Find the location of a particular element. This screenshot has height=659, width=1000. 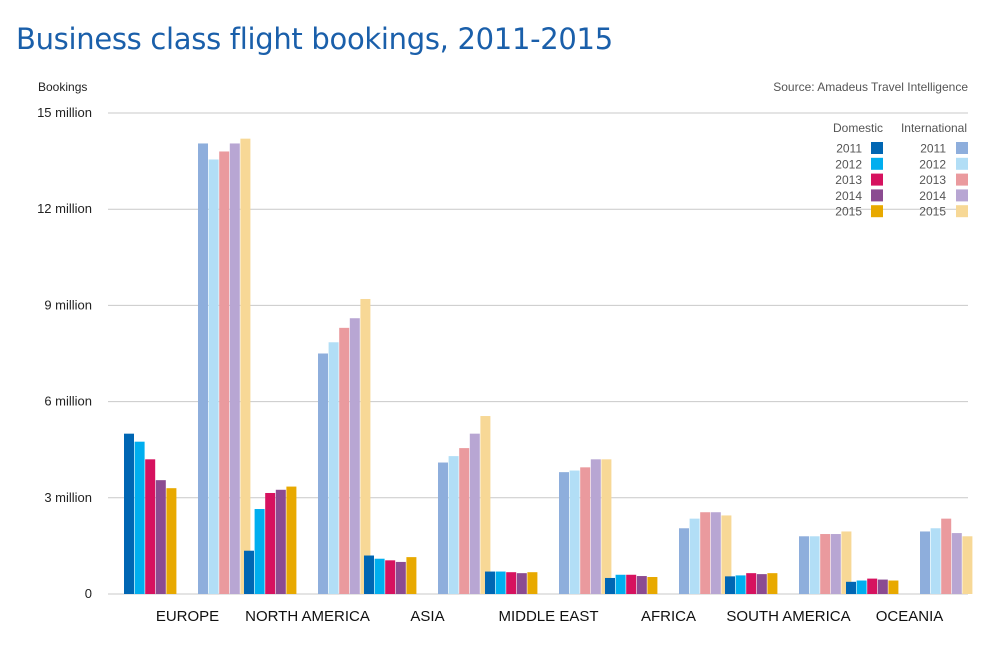

bar-north-america-international-2011 is located at coordinates (323, 473).